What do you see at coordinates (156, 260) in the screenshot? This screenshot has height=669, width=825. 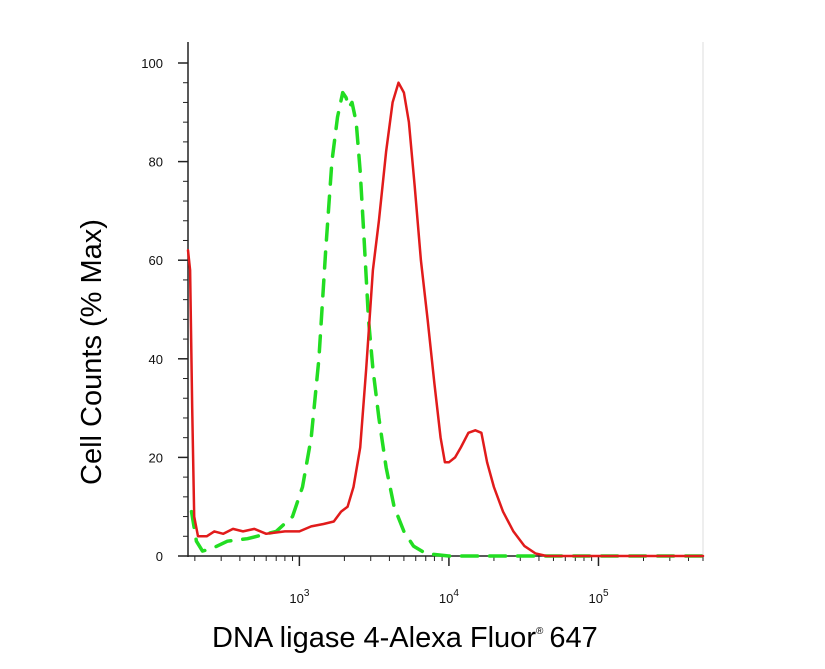 I see `y-tick-label: 60` at bounding box center [156, 260].